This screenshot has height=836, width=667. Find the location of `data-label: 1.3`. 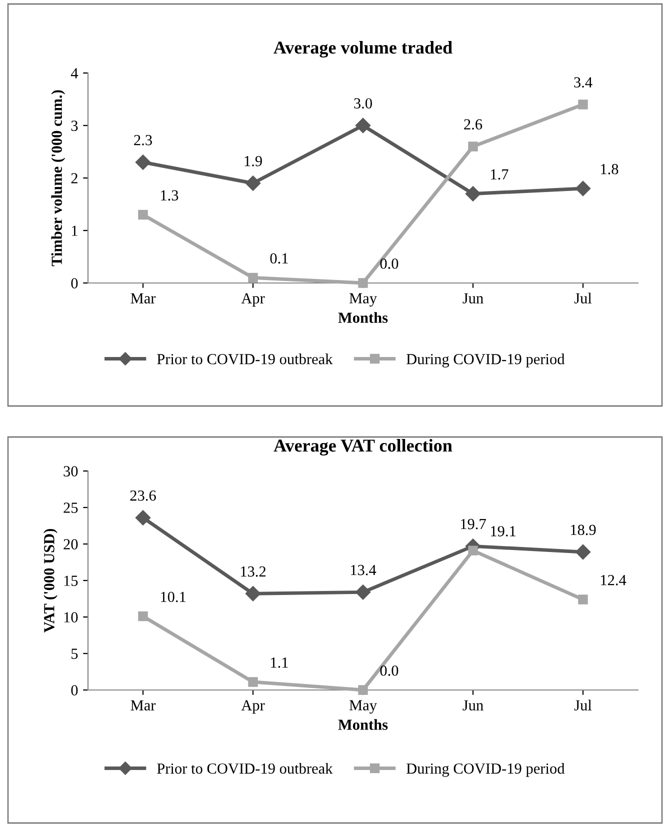

data-label: 1.3 is located at coordinates (169, 195).